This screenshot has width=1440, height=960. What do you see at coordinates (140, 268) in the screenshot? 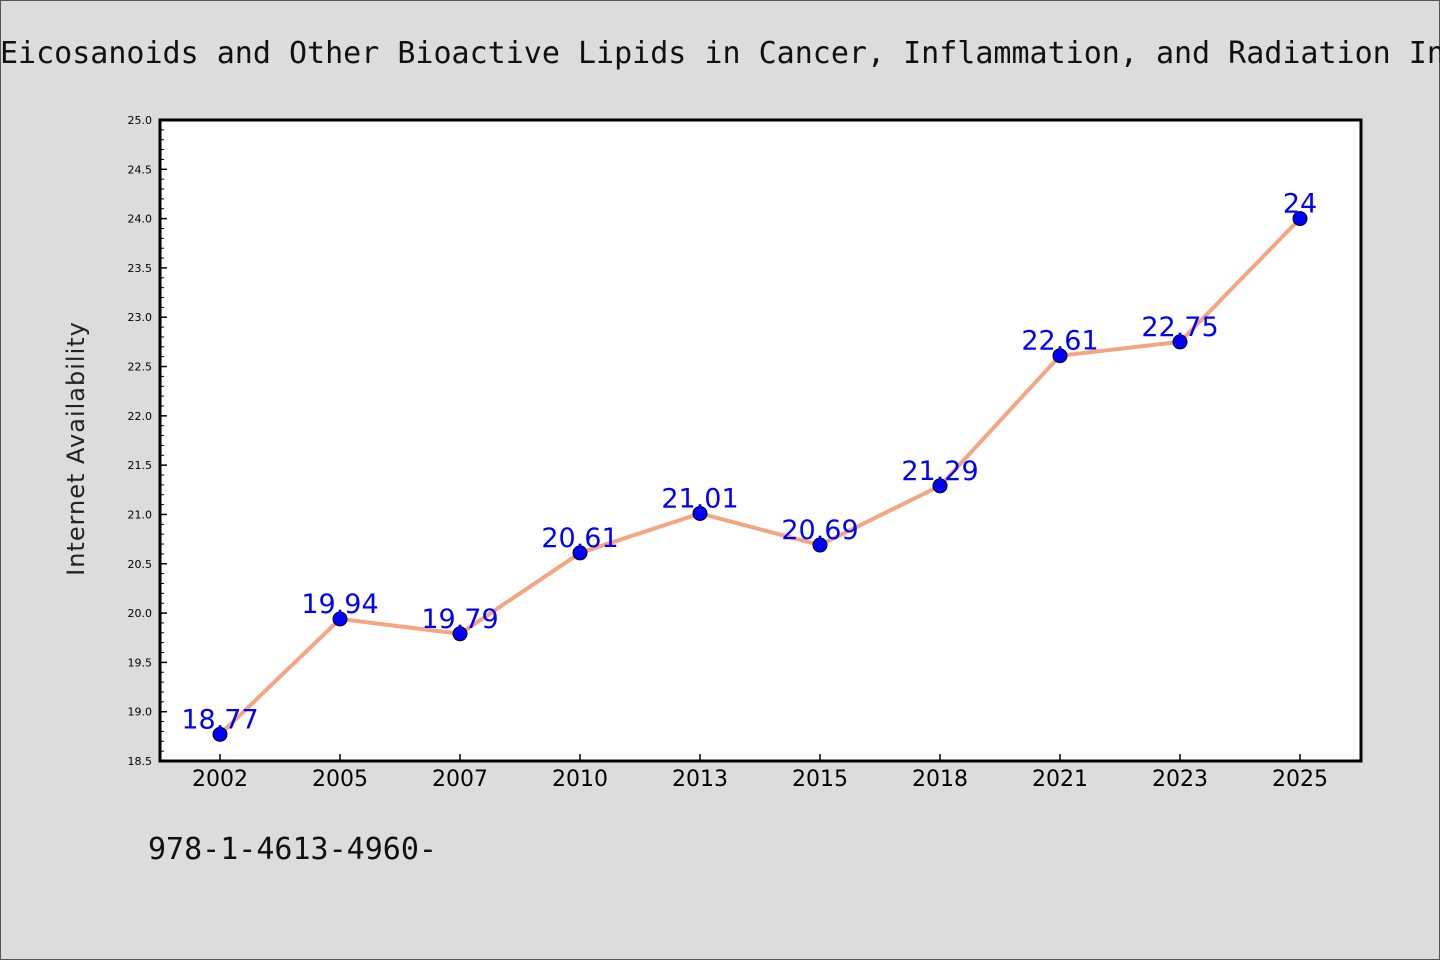
I see `y-tick-label: 23.5` at bounding box center [140, 268].